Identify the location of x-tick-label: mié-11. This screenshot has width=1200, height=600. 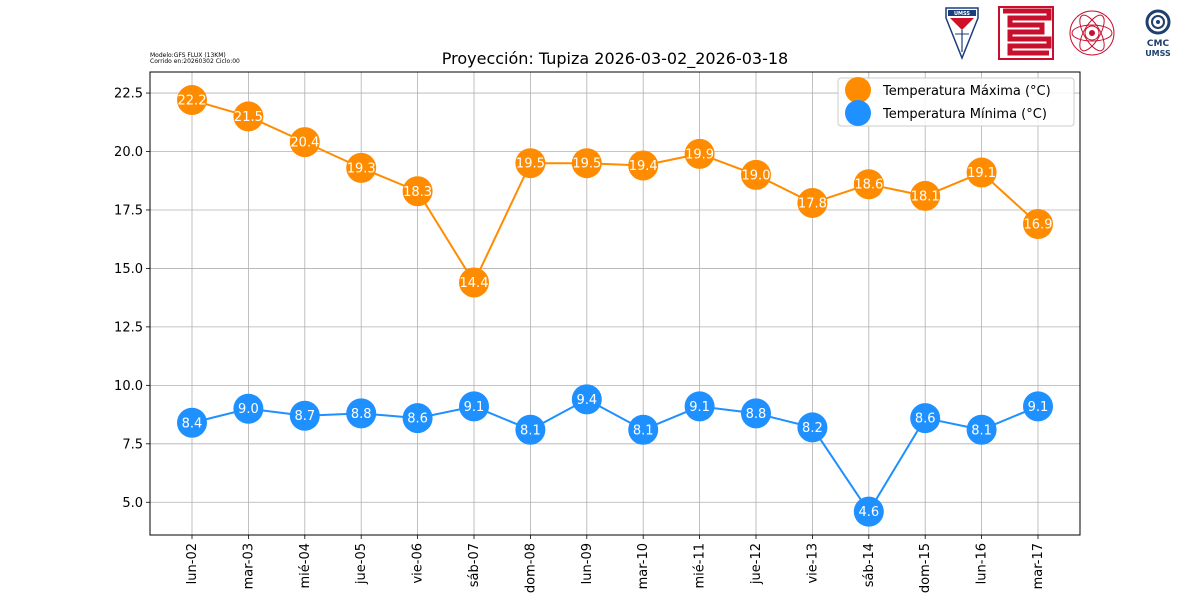
(700, 566).